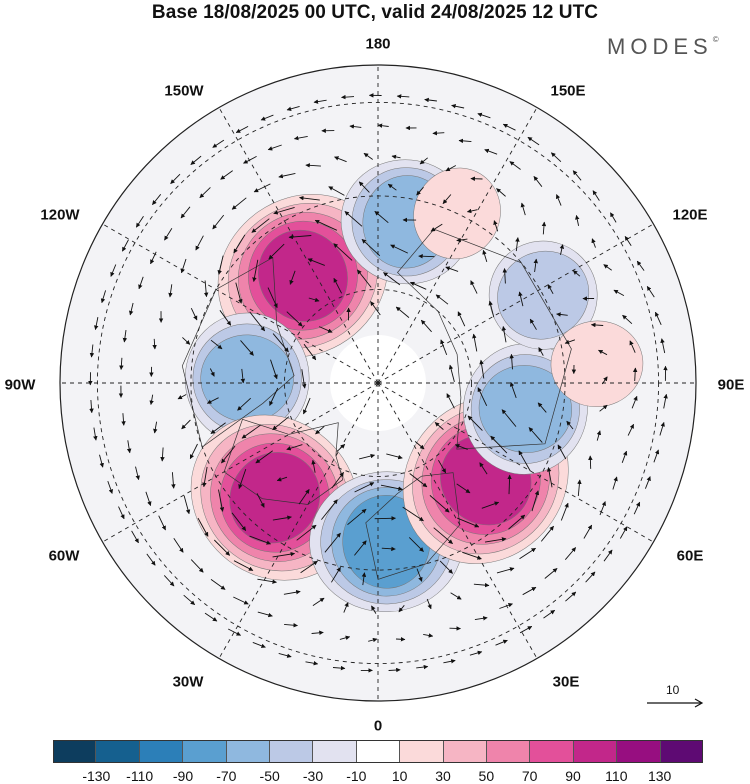 The image size is (750, 784). I want to click on colorbar-tick-label: -30, so click(313, 776).